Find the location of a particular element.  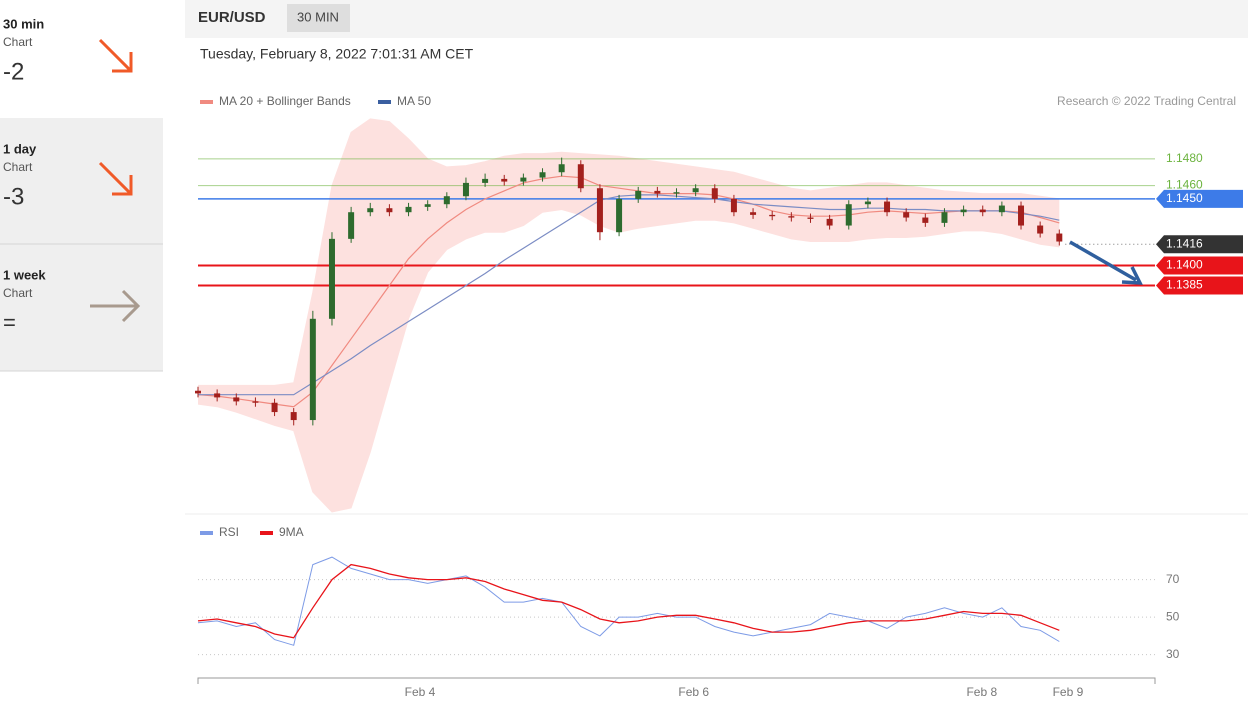

x-tick-label: Feb 6 is located at coordinates (693, 692).